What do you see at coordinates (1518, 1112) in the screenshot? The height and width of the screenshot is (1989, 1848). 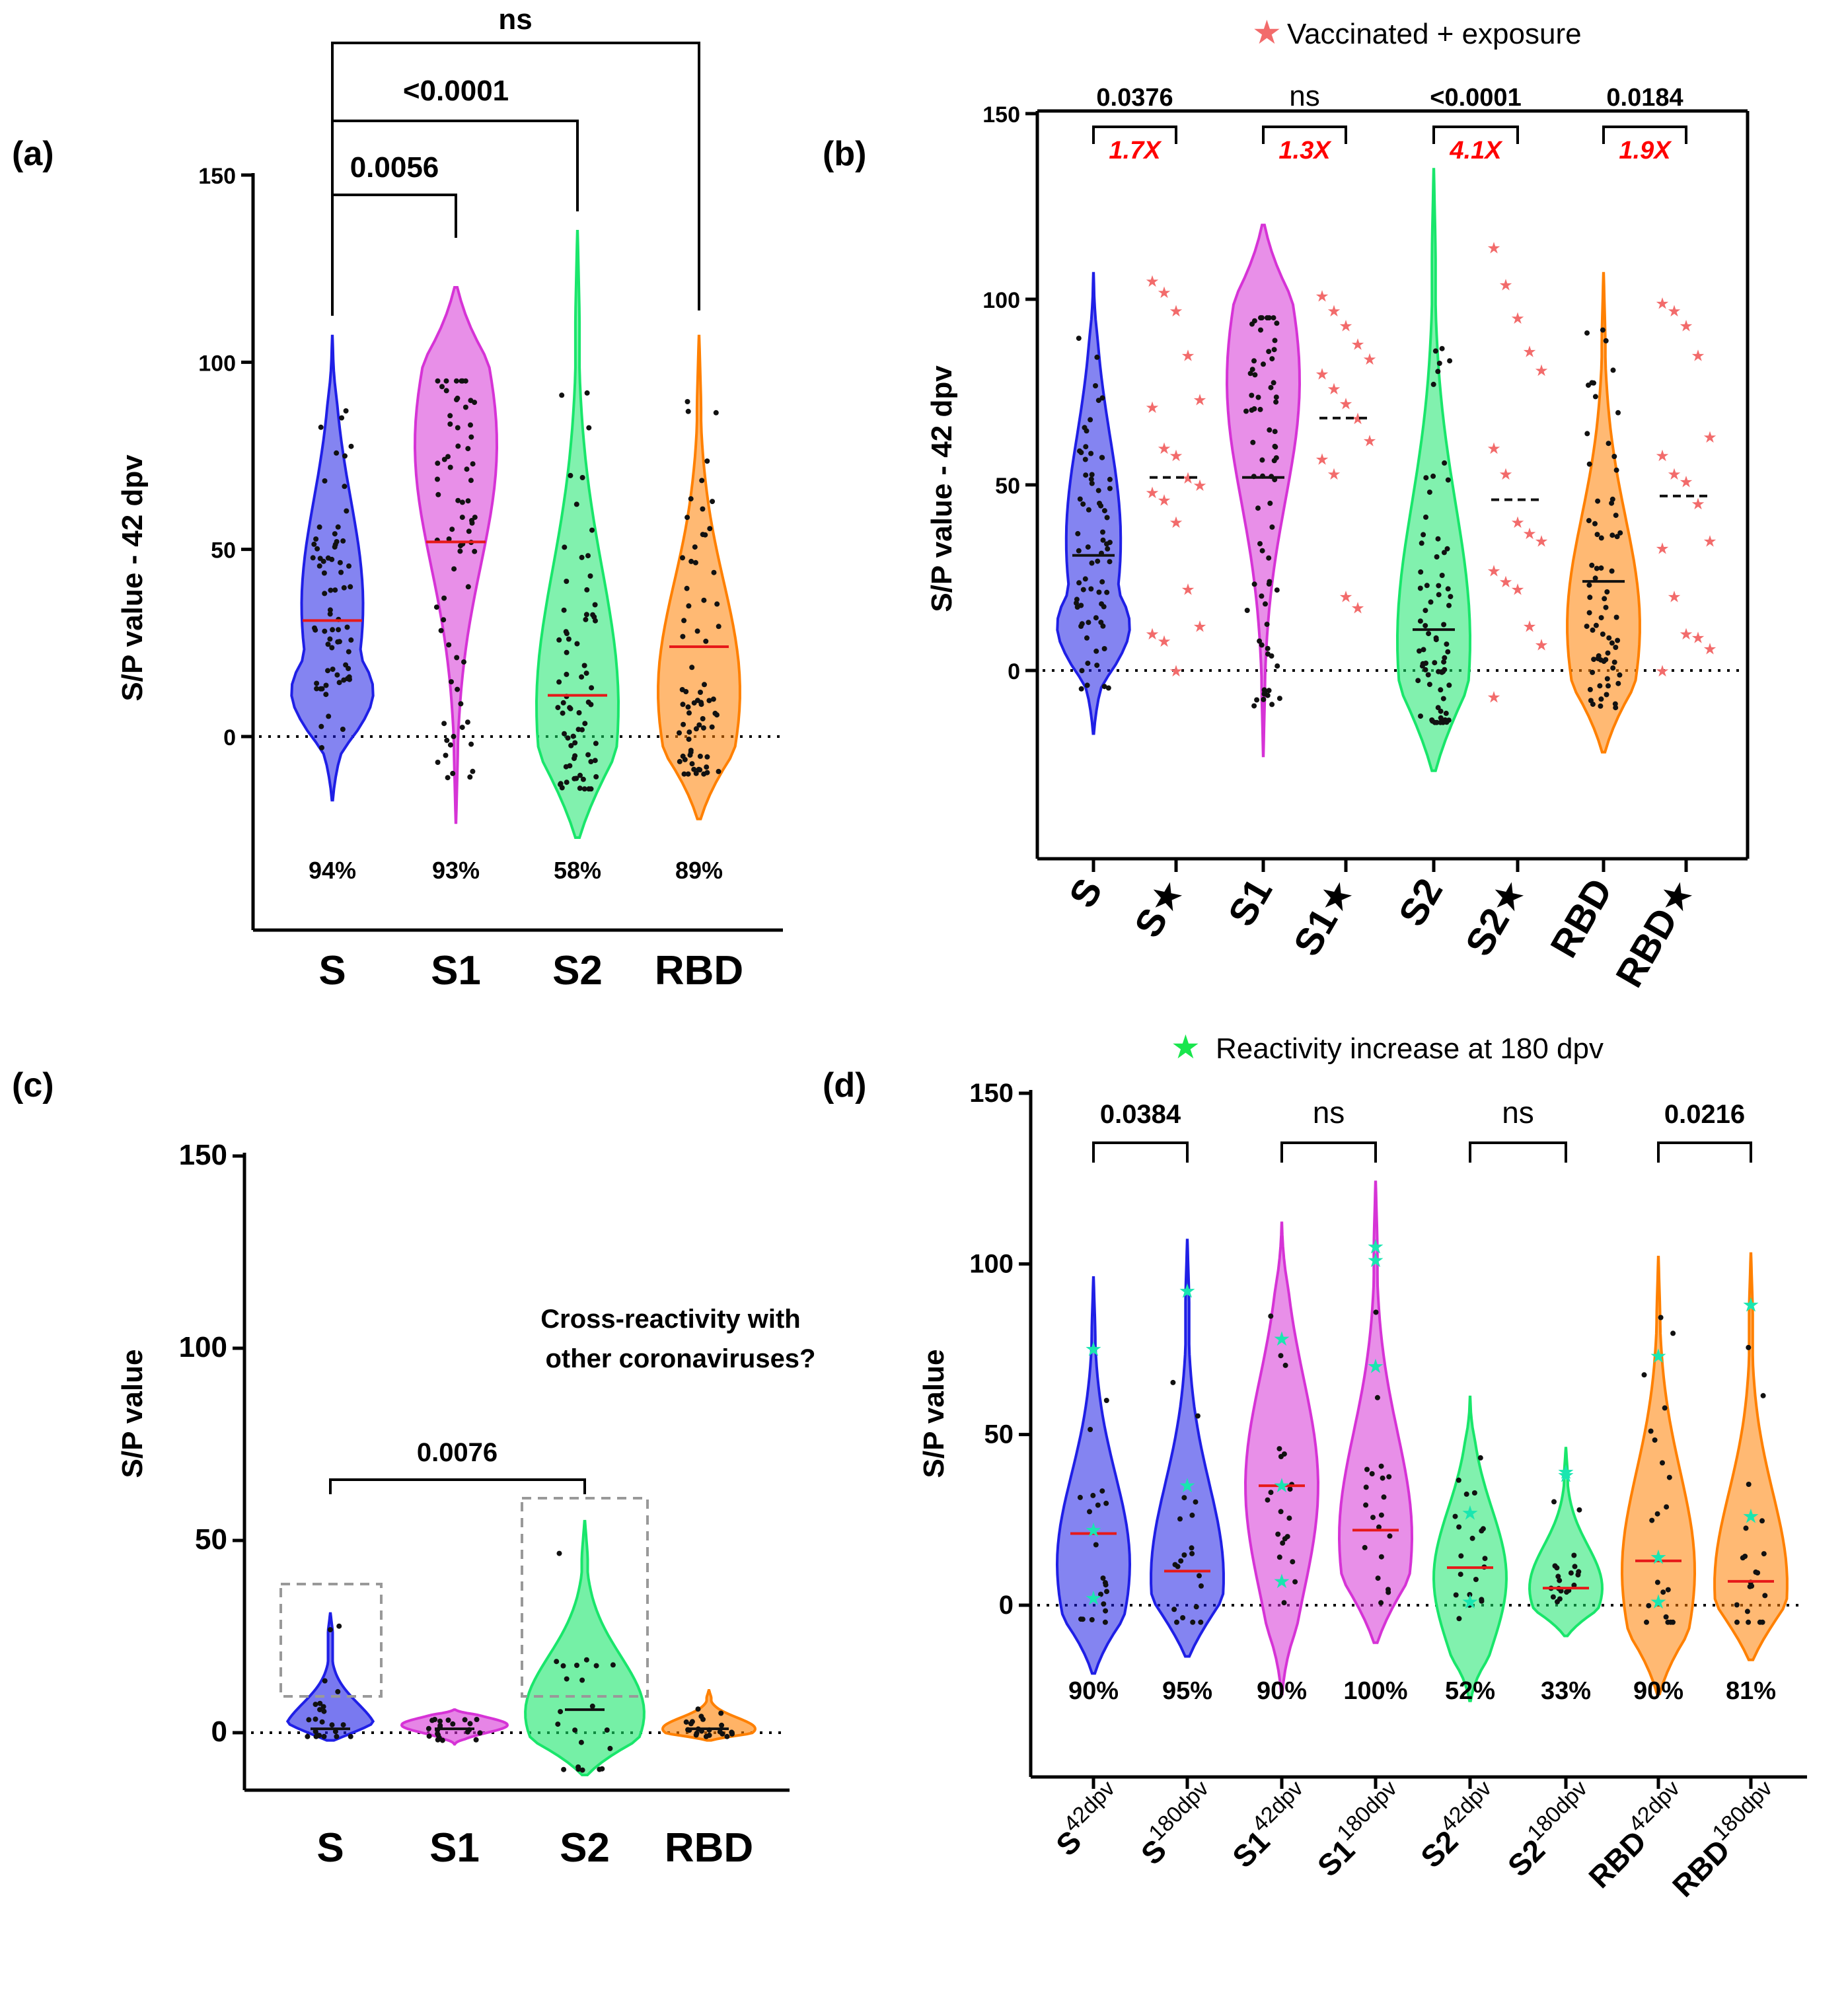 I see `comparison-p-value-S2: ns` at bounding box center [1518, 1112].